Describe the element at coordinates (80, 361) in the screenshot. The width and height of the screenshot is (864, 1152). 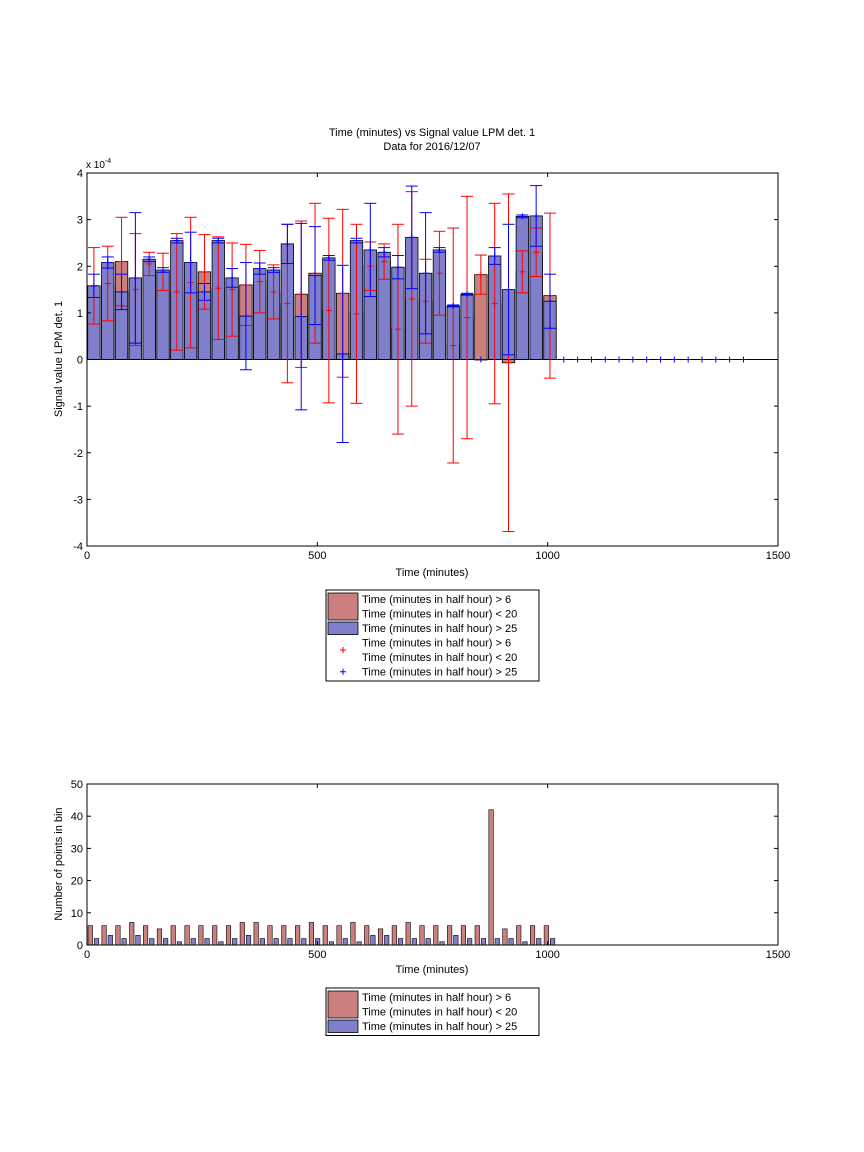
I see `y-tick-label: 0` at that location.